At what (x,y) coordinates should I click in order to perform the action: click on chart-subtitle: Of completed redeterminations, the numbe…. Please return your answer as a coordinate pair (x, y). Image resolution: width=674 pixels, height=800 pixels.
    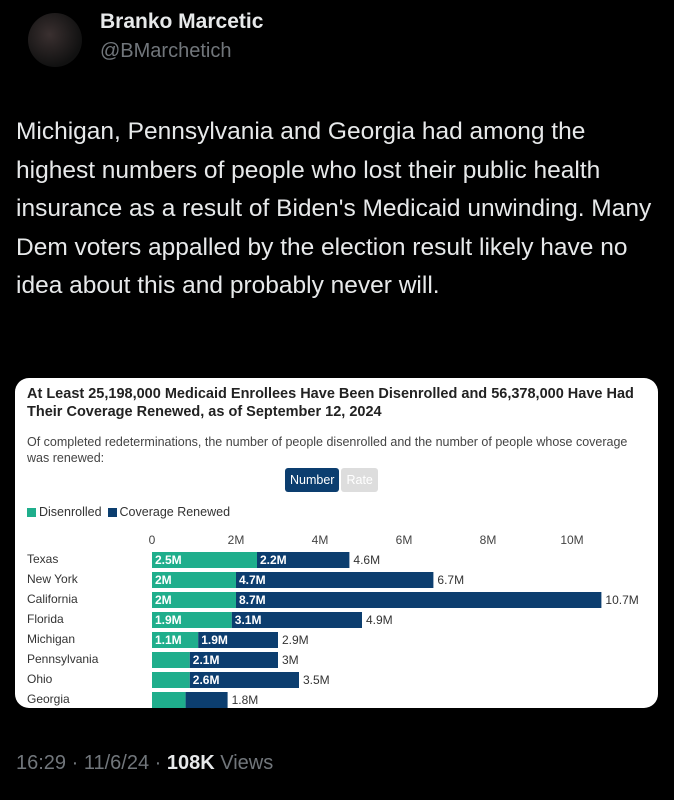
    Looking at the image, I should click on (327, 450).